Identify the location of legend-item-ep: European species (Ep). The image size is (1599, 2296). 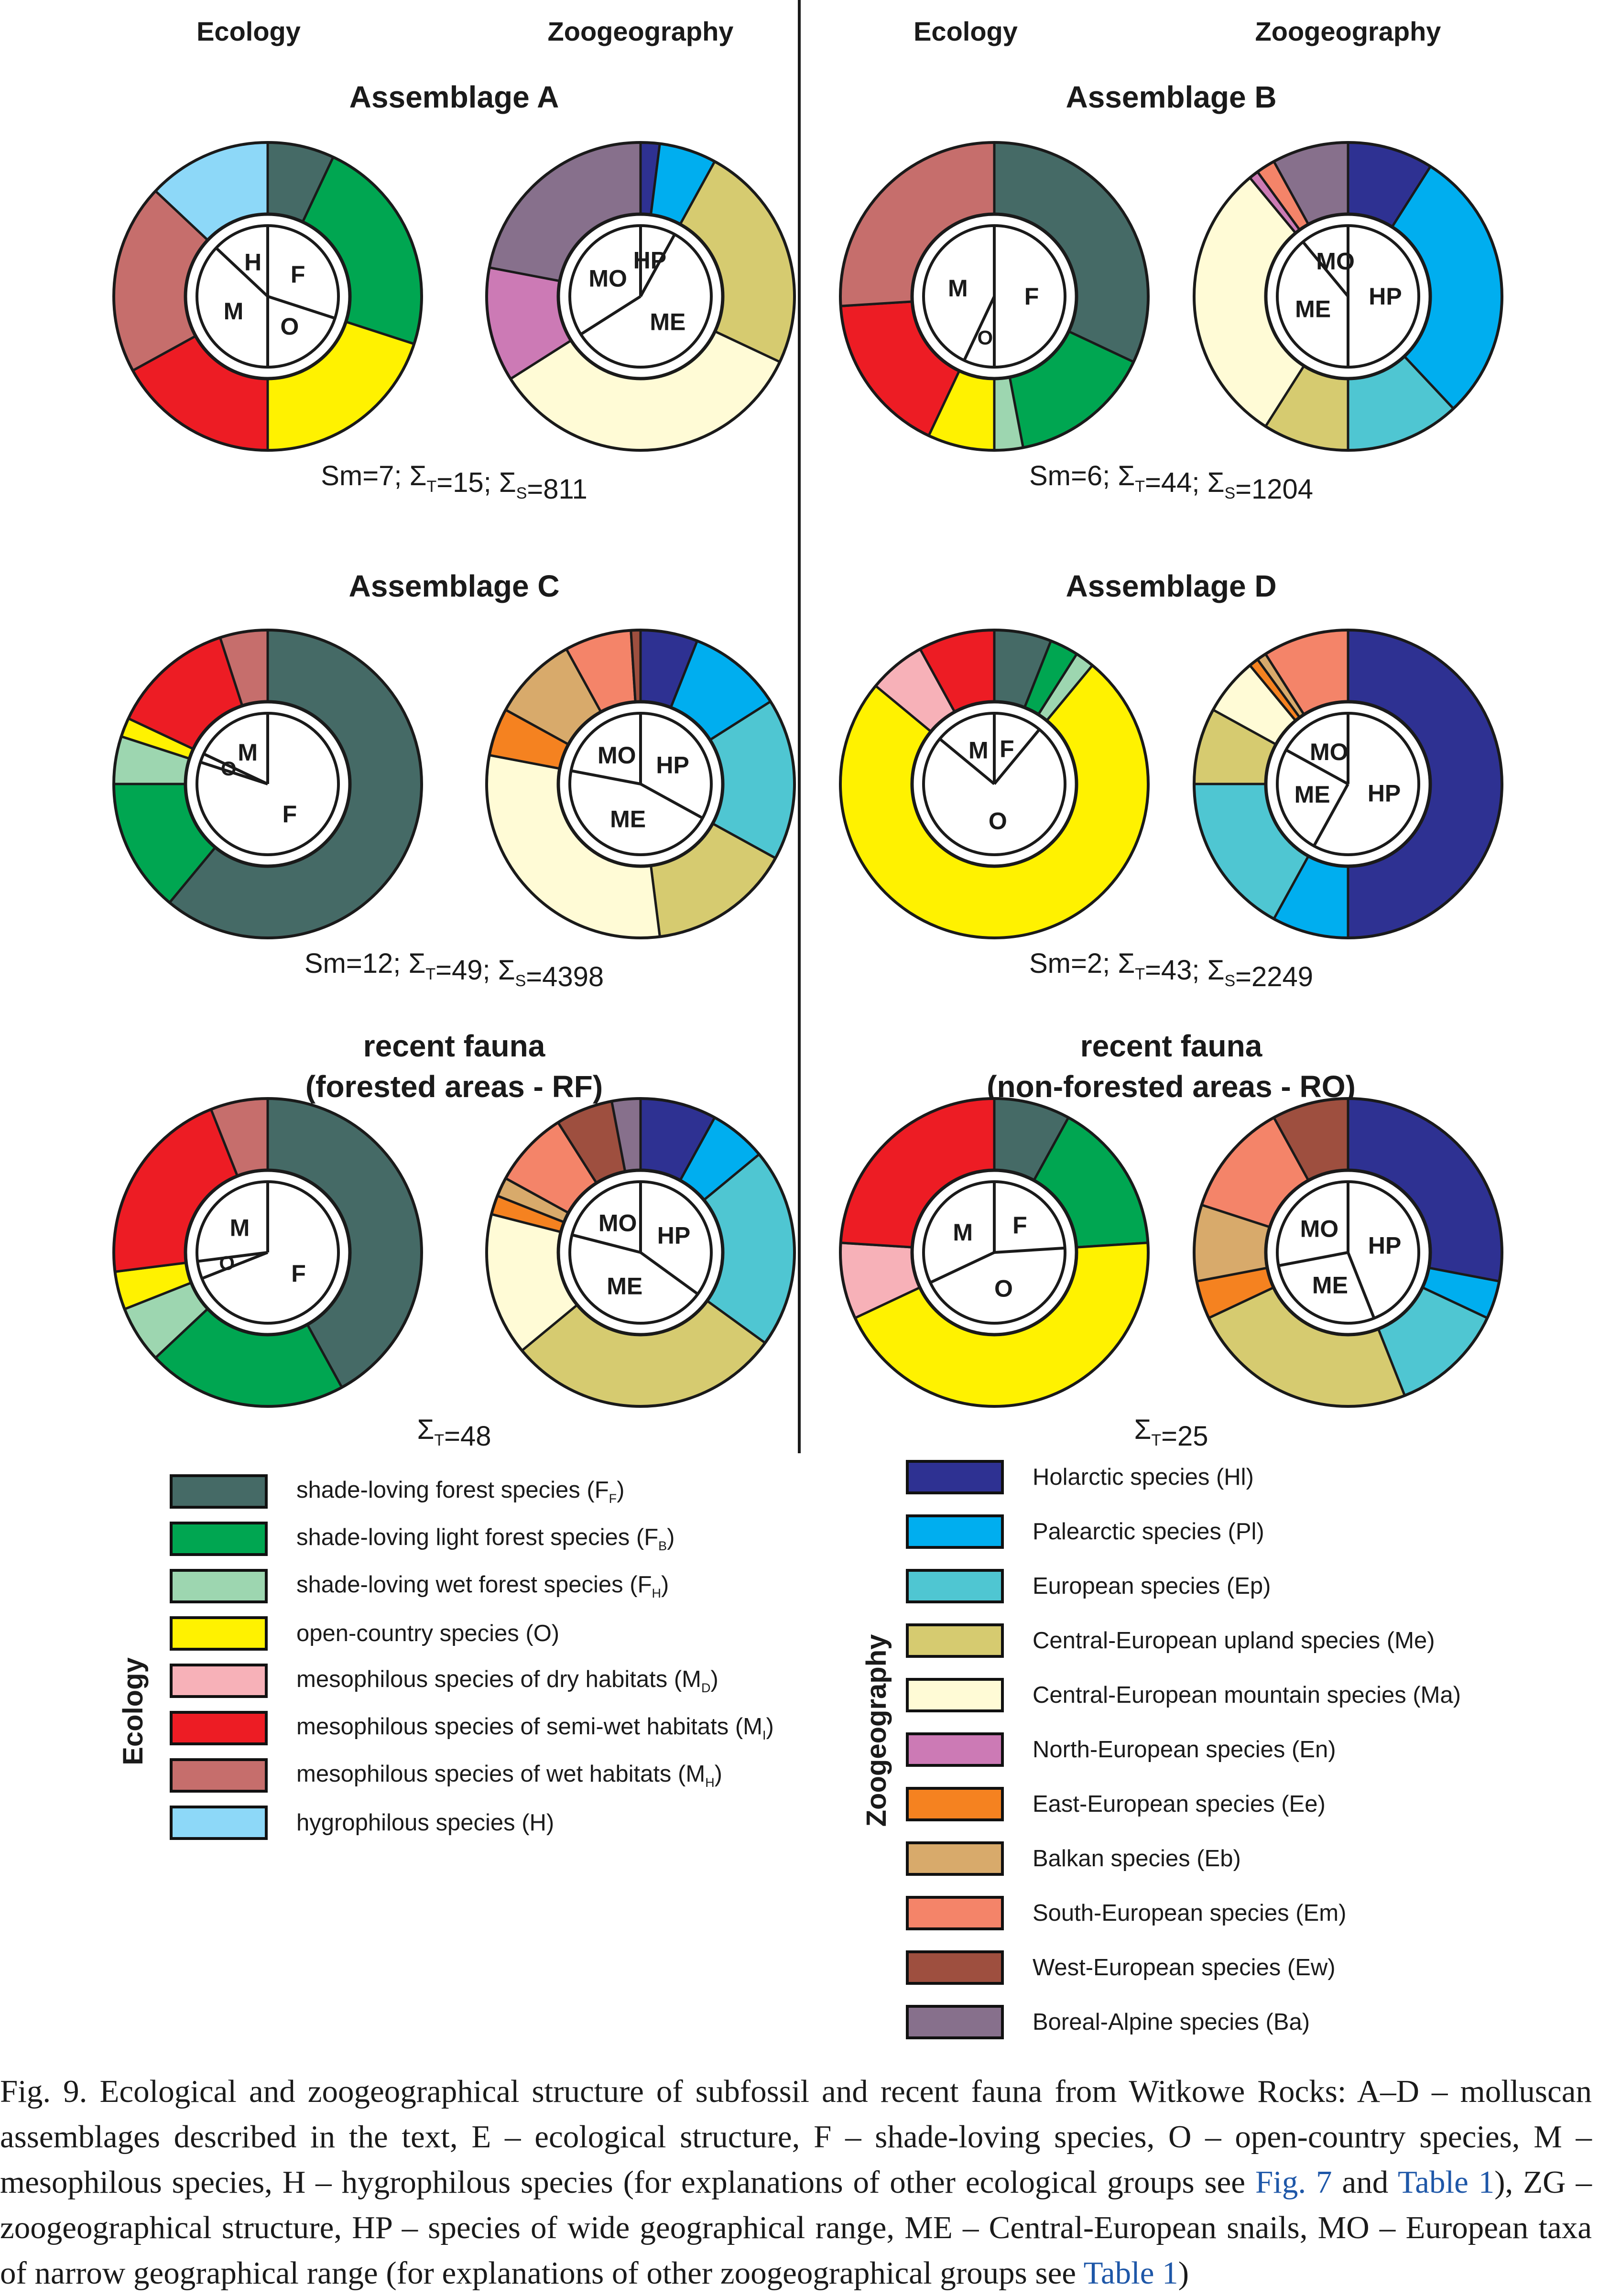
(1088, 1586).